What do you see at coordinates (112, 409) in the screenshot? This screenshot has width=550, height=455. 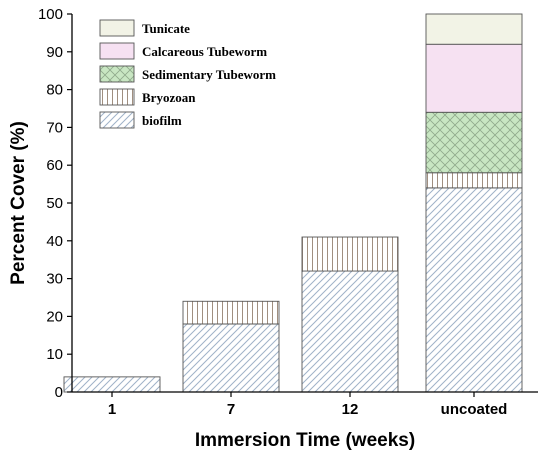 I see `x-tick-label: 1` at bounding box center [112, 409].